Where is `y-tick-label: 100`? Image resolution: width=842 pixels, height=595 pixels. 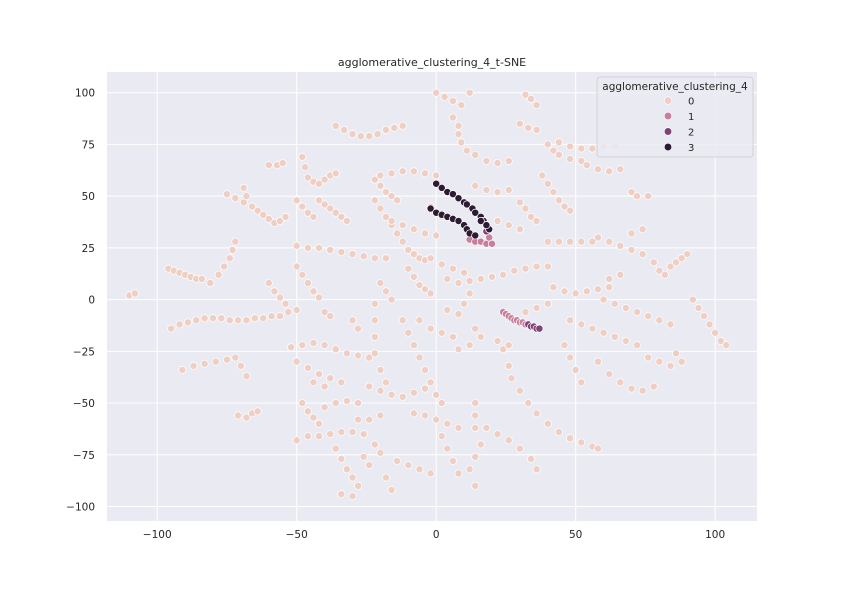 y-tick-label: 100 is located at coordinates (85, 94).